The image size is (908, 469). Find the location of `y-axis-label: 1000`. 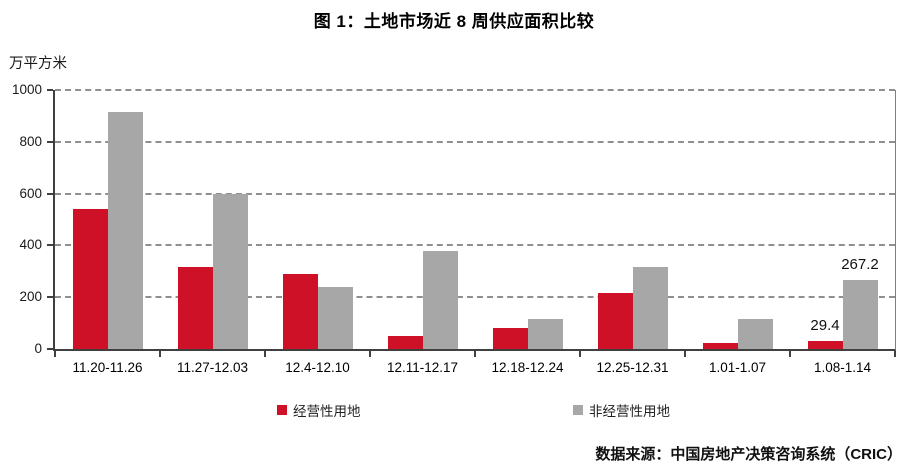

y-axis-label: 1000 is located at coordinates (26, 89).